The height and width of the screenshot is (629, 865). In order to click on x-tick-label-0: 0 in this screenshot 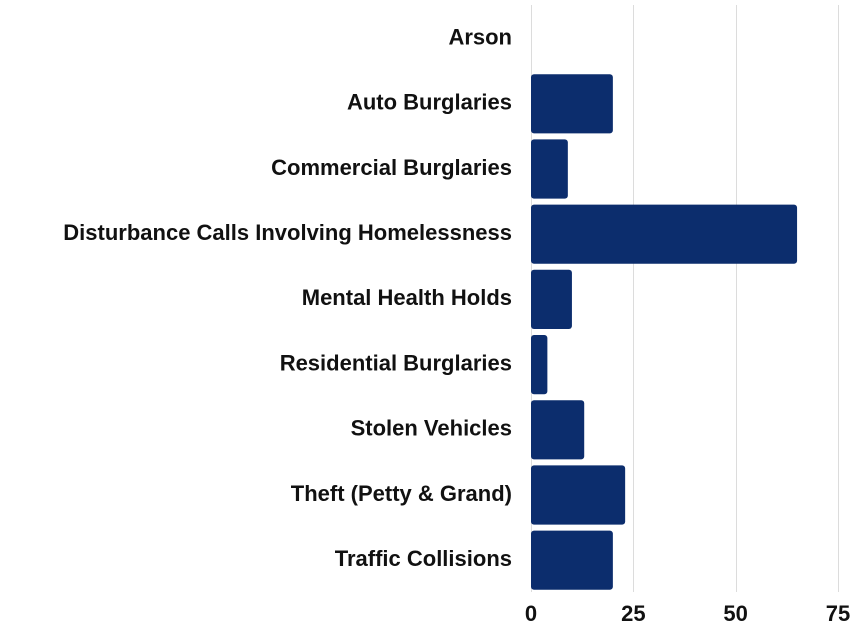, I will do `click(531, 613)`.